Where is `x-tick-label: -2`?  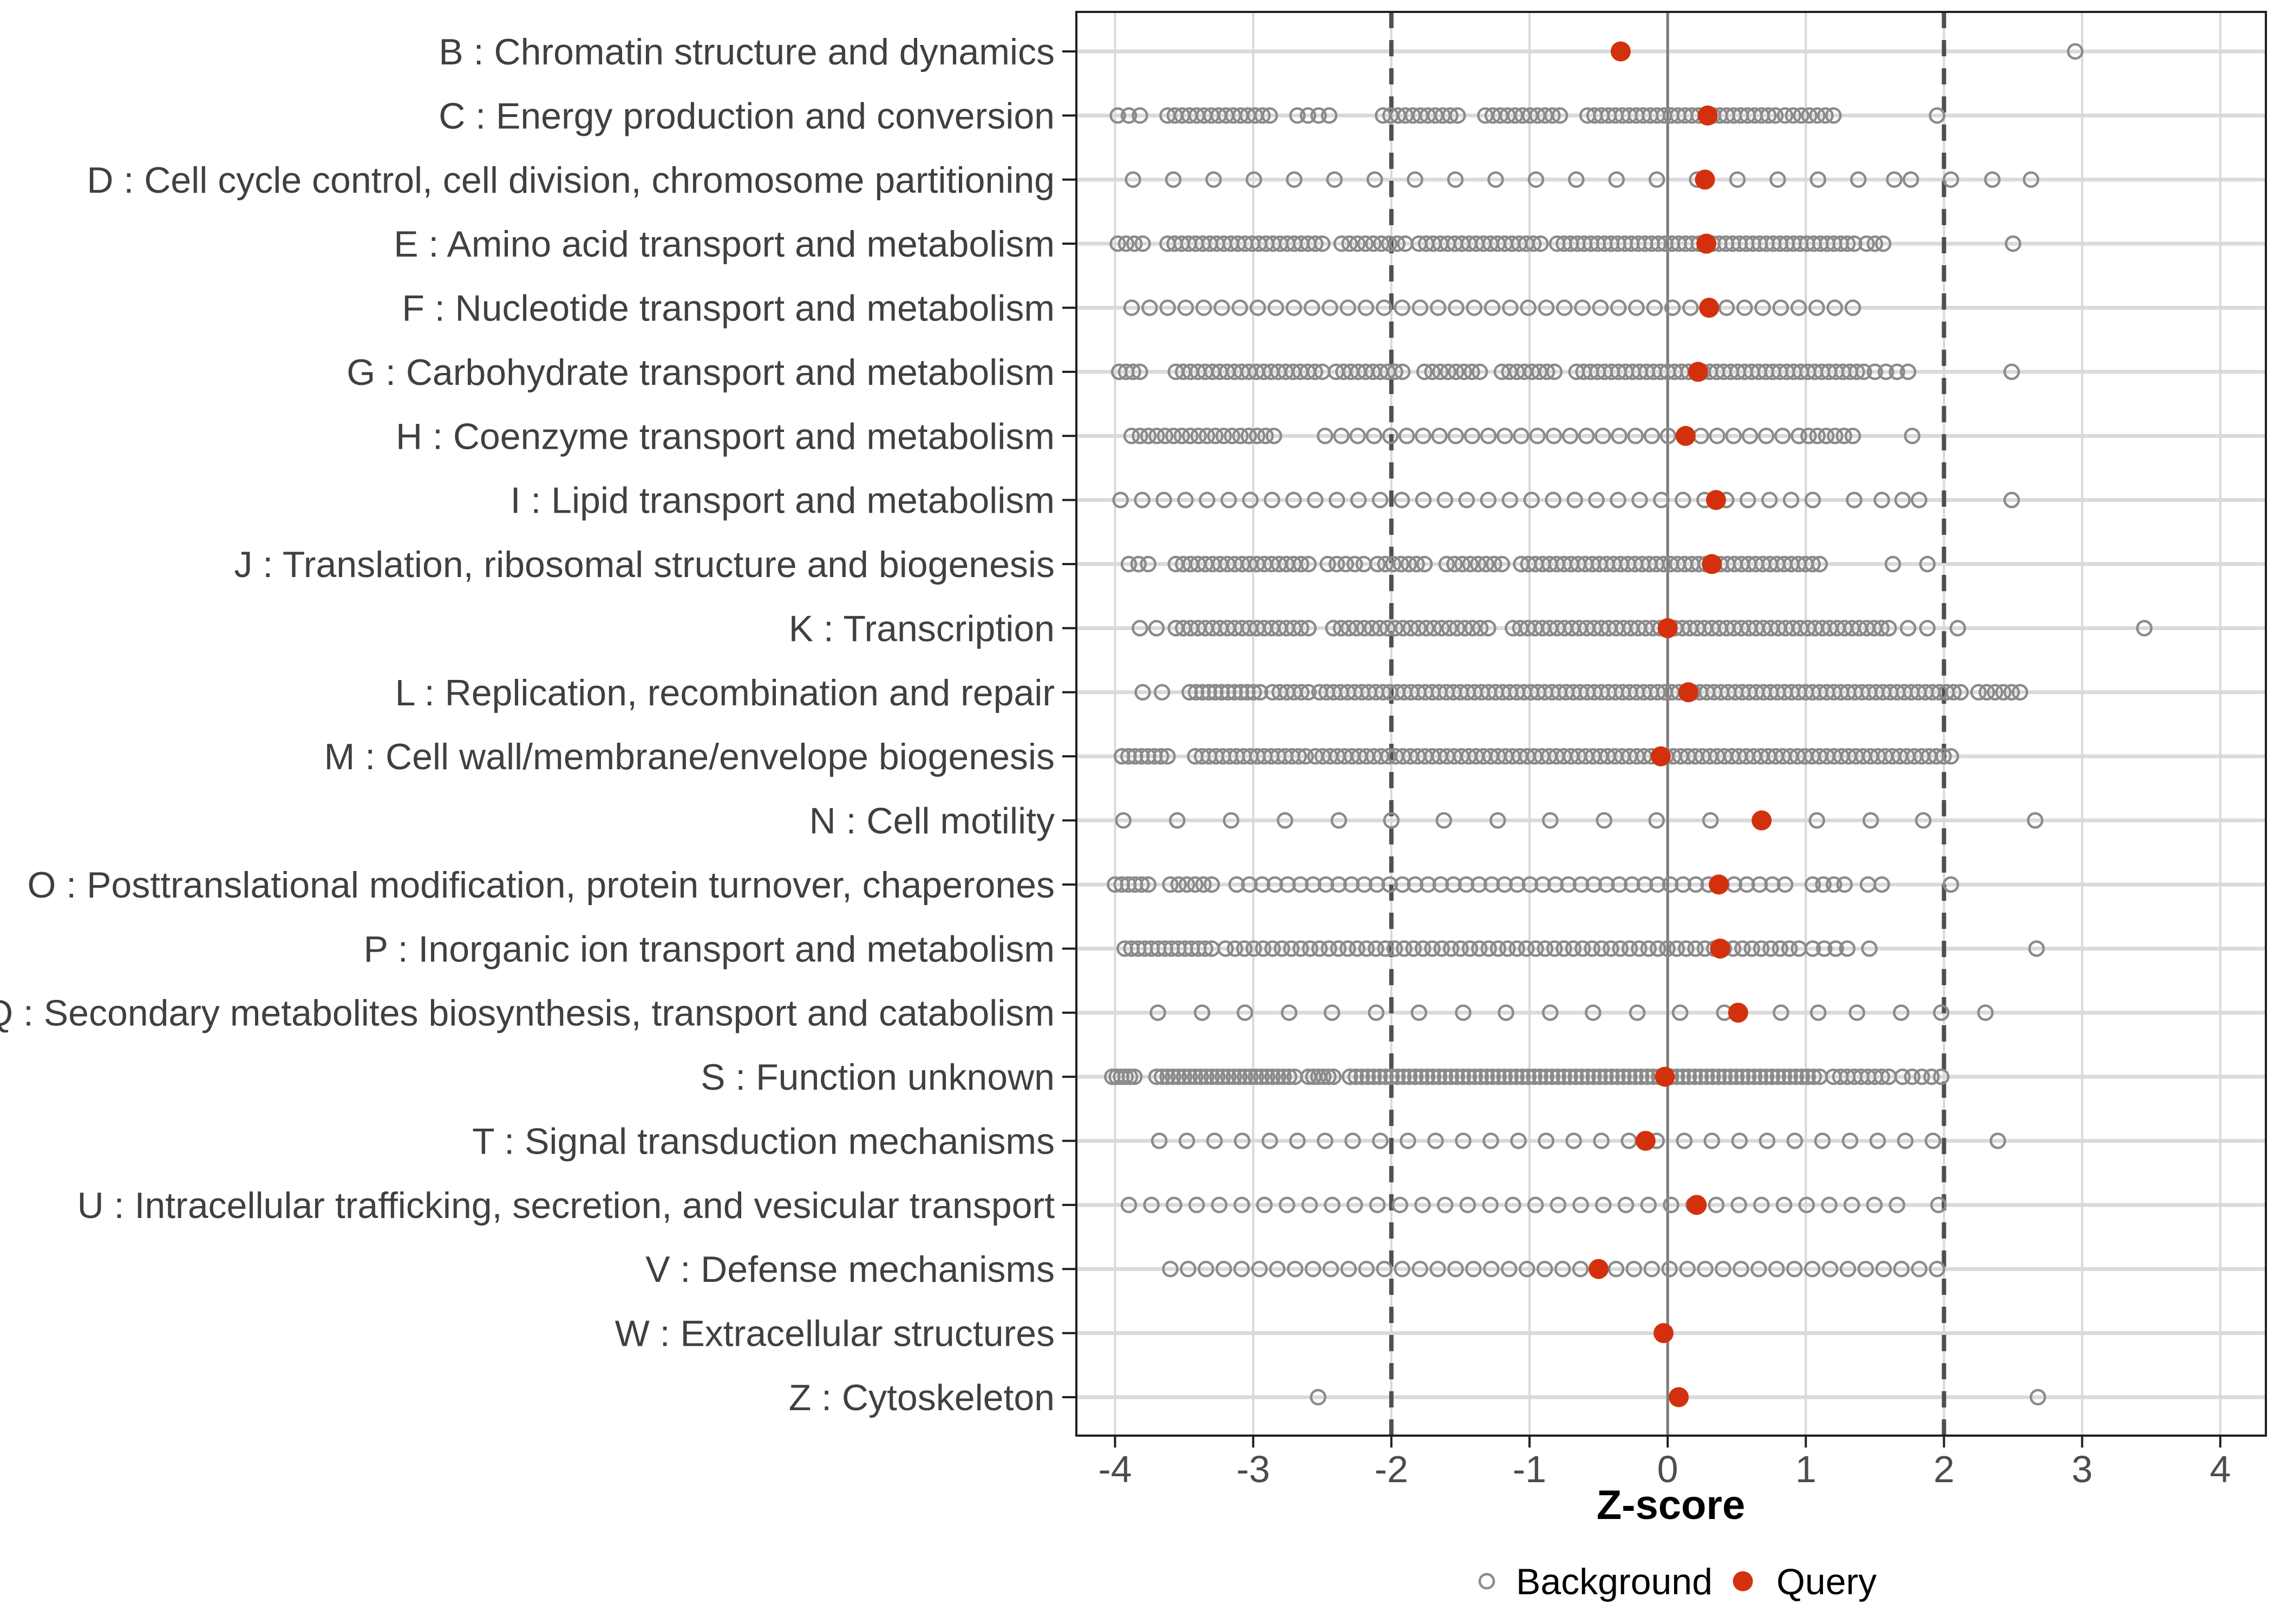
x-tick-label: -2 is located at coordinates (1392, 1469).